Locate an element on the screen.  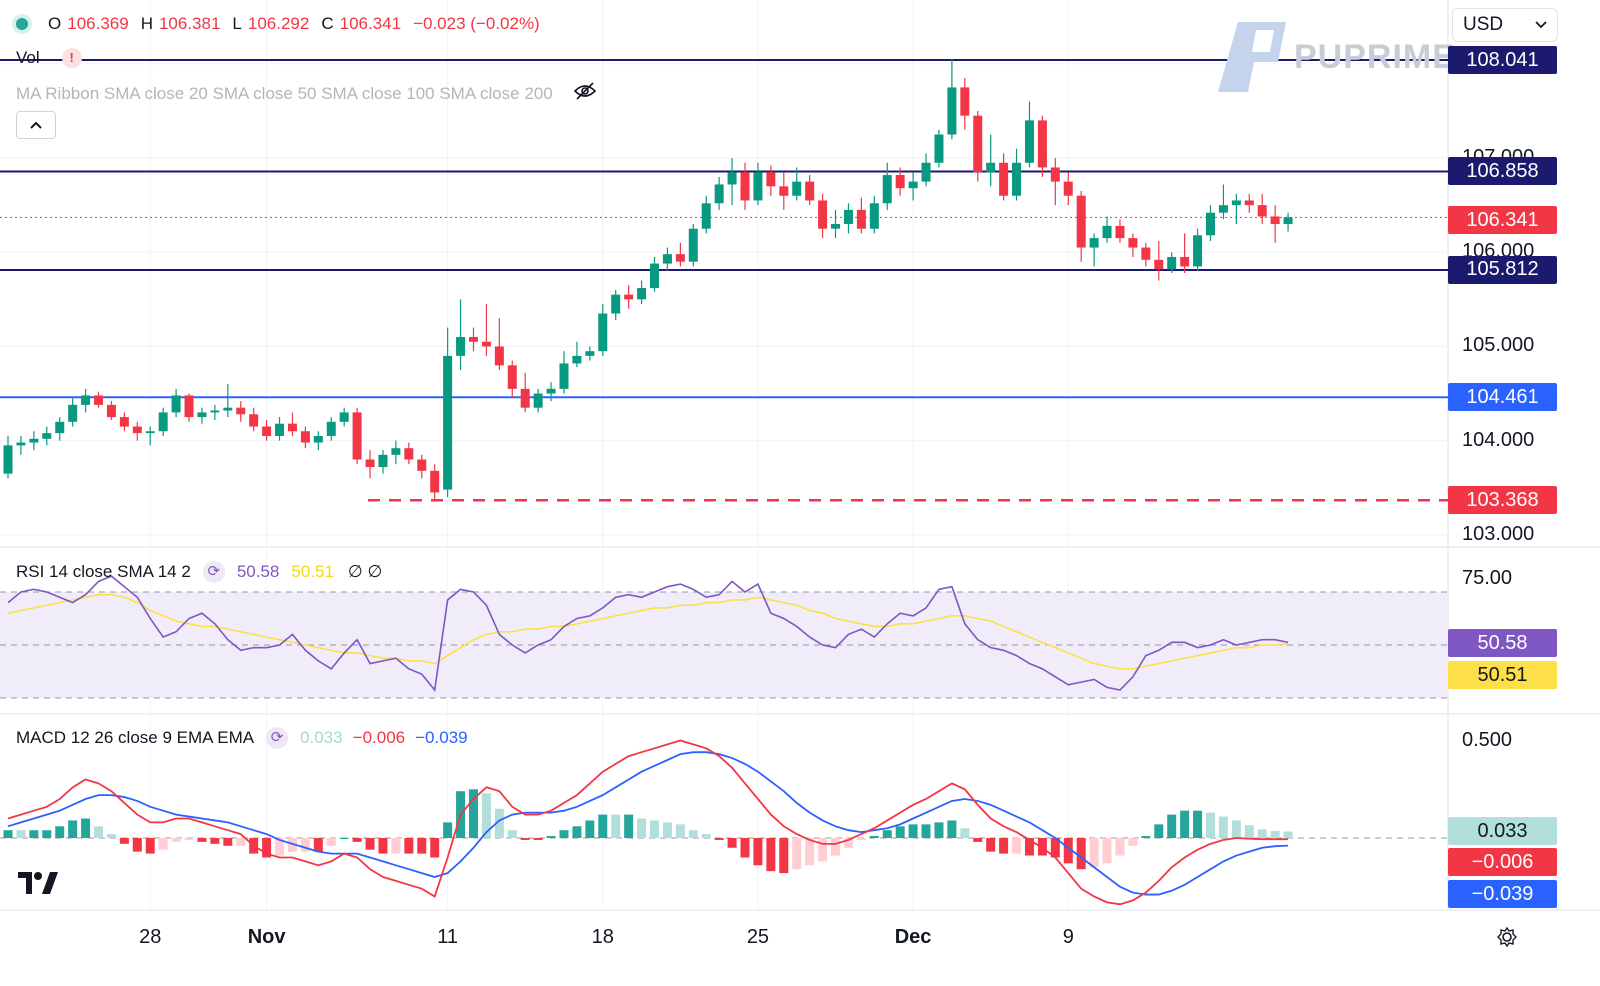
watermark: PUPRIME is located at coordinates (1337, 57).